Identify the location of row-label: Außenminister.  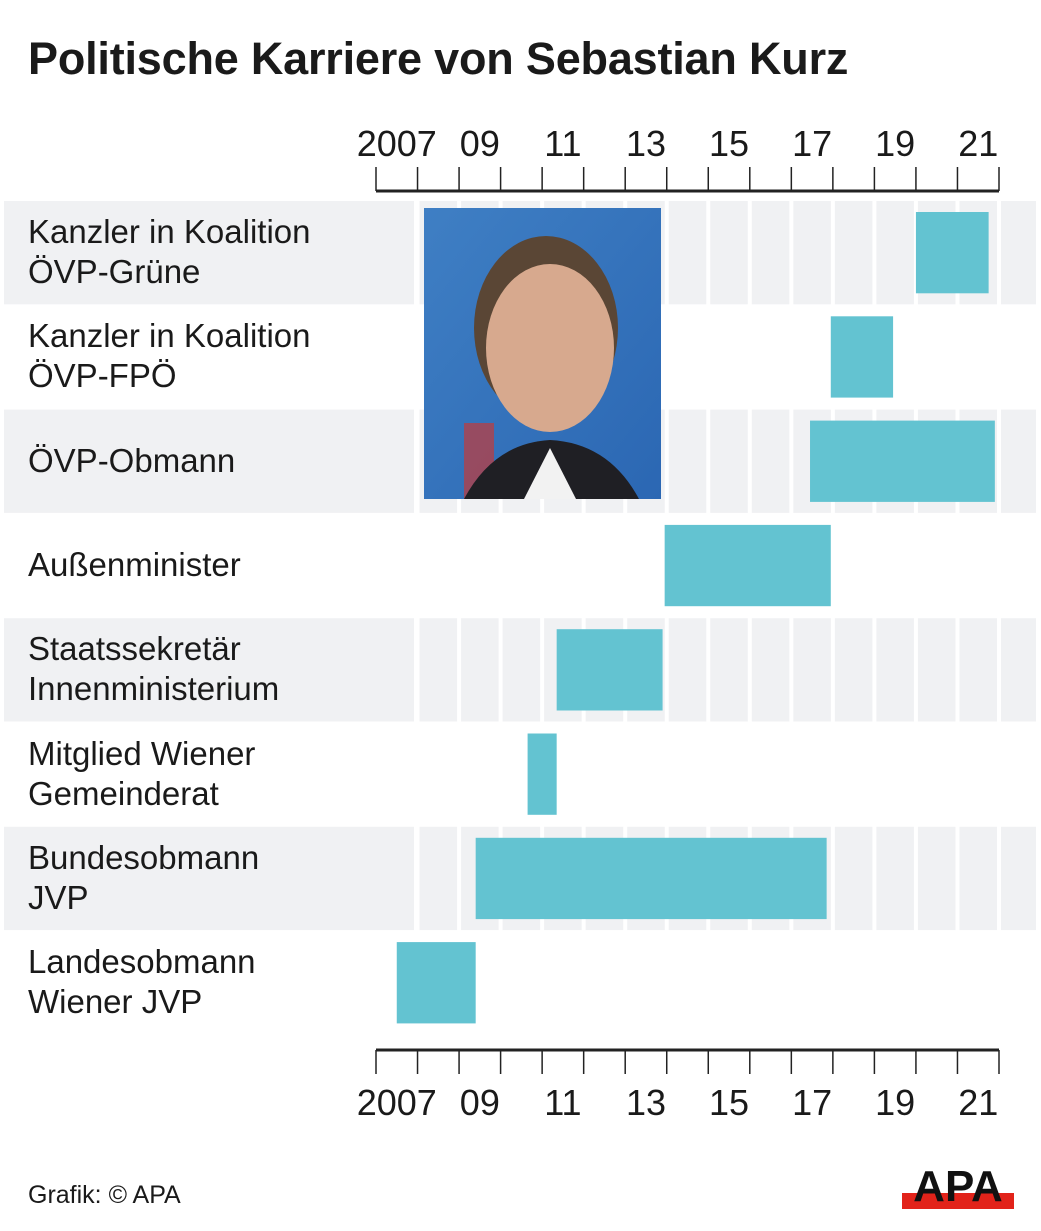
(134, 565).